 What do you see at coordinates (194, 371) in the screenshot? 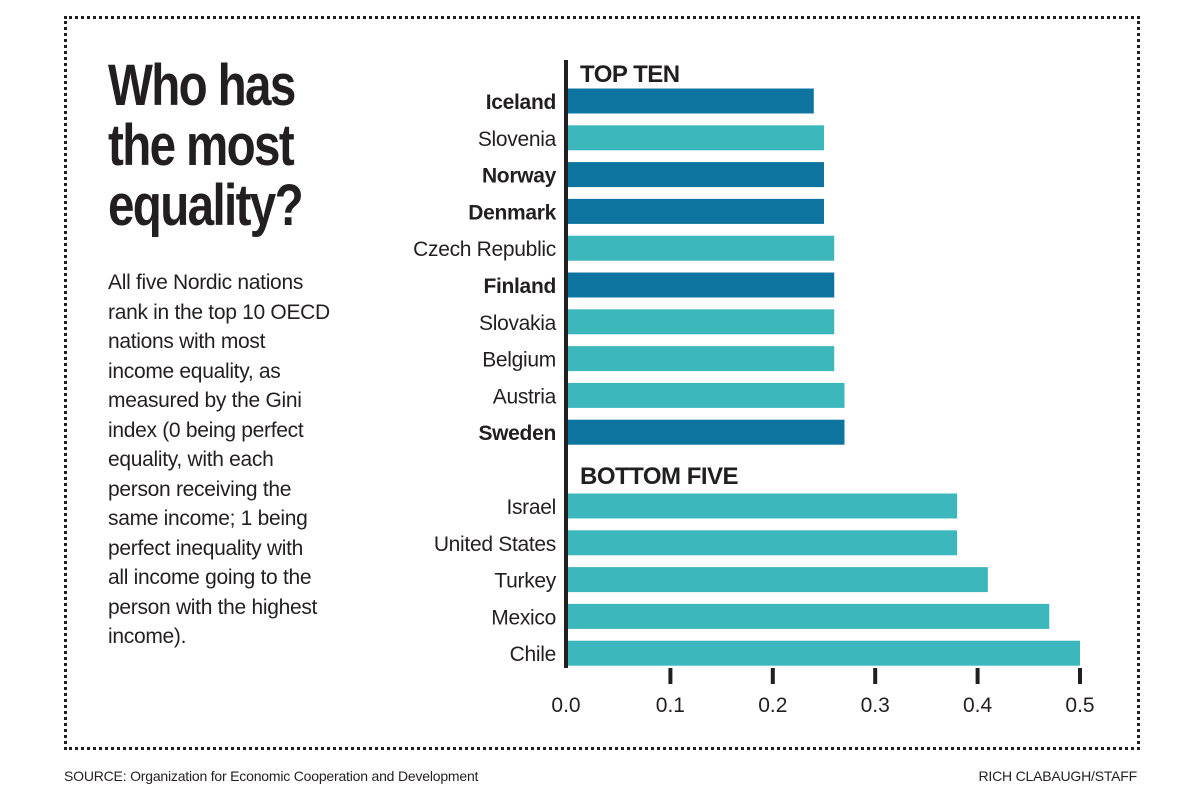
I see `description-line: income equality, as` at bounding box center [194, 371].